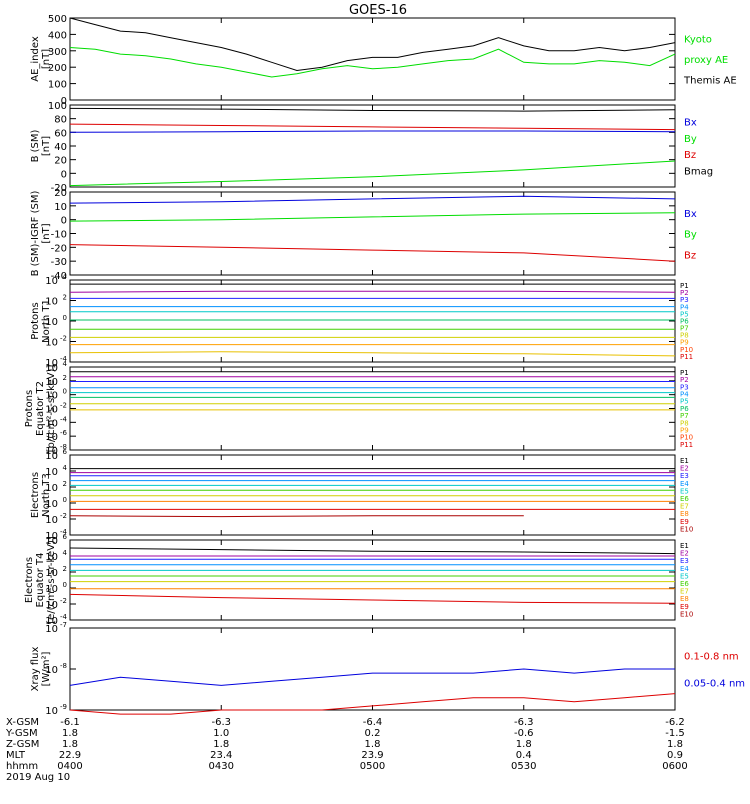 The height and width of the screenshot is (804, 750). Describe the element at coordinates (35, 59) in the screenshot. I see `y-axis-label: AE_index` at that location.